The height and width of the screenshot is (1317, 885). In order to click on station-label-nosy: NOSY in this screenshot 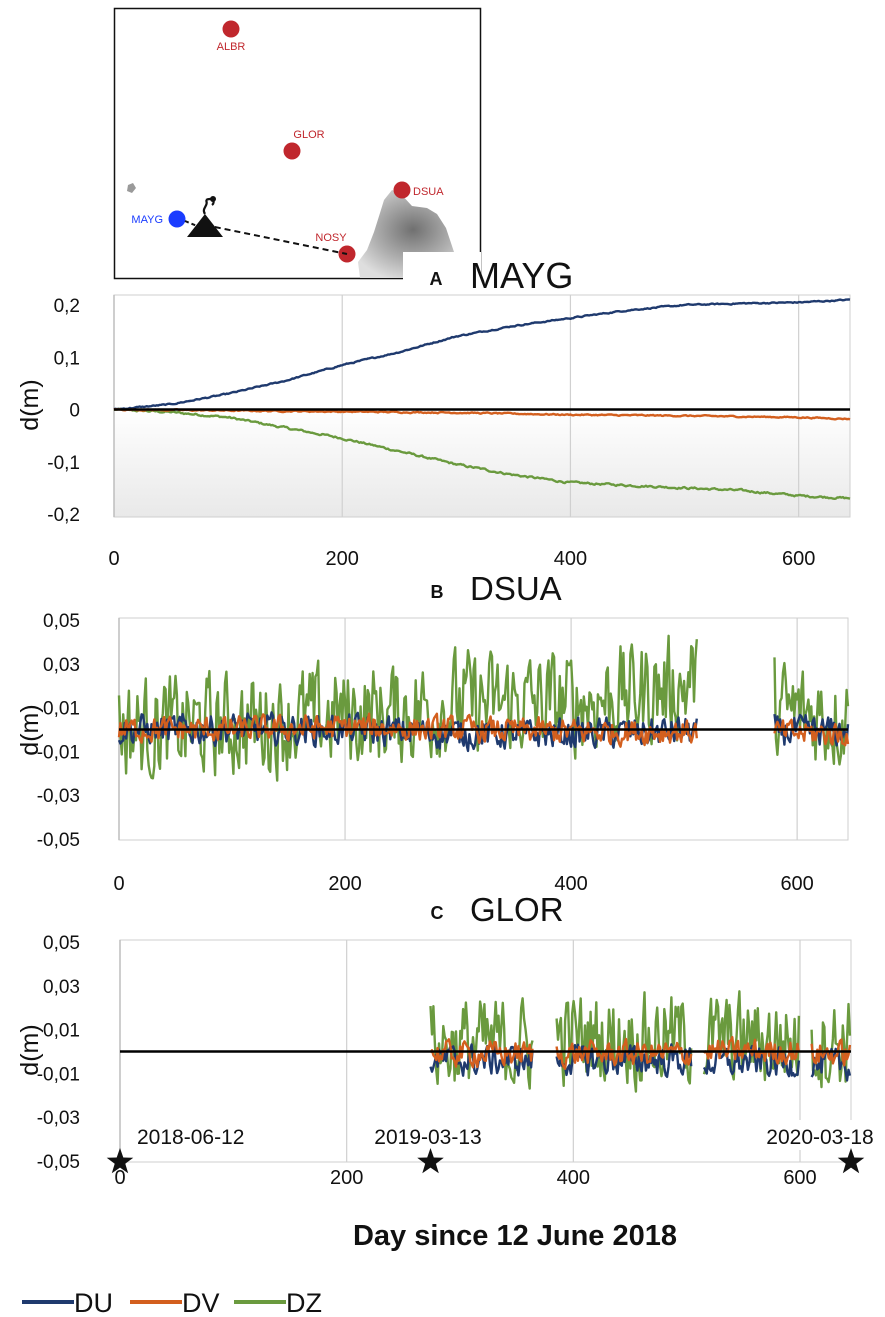, I will do `click(331, 238)`.